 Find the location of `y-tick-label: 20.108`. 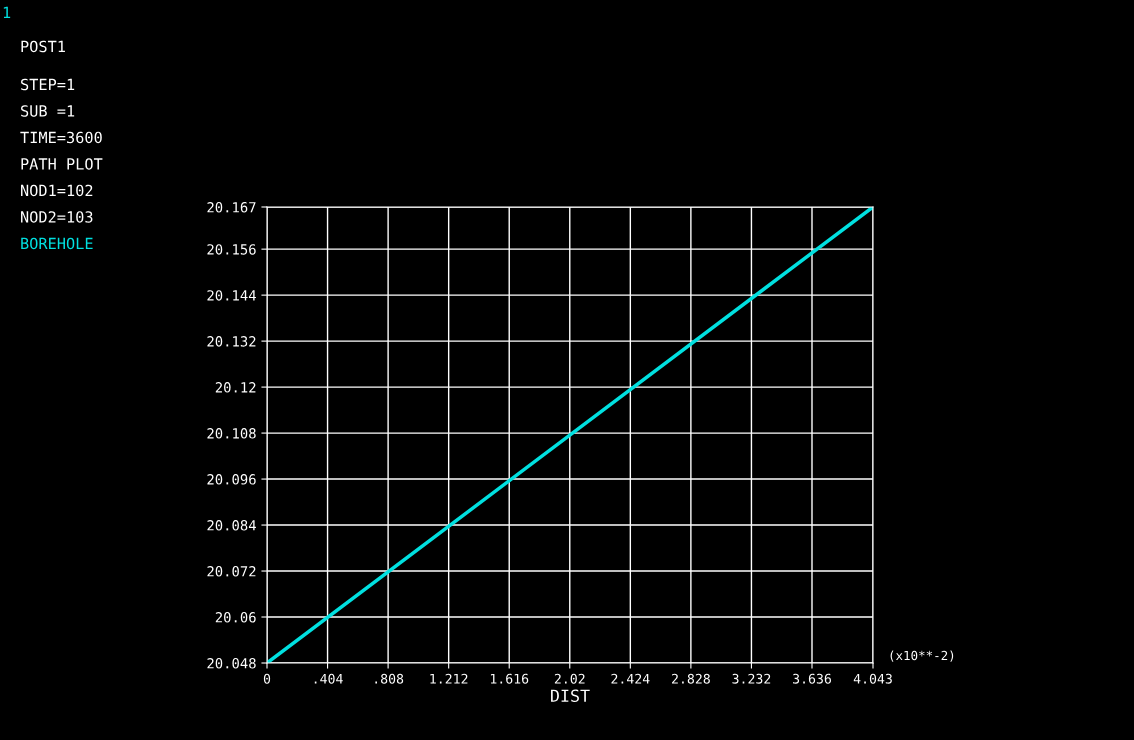

y-tick-label: 20.108 is located at coordinates (231, 433).